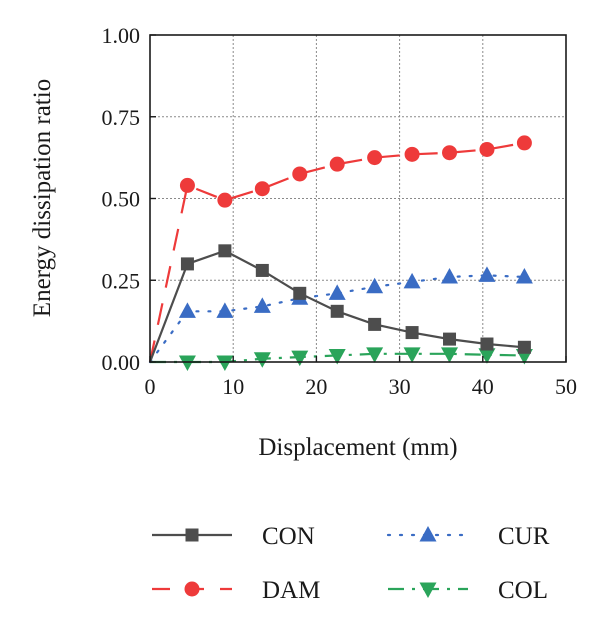  What do you see at coordinates (468, 590) in the screenshot?
I see `legend-item-col: COL` at bounding box center [468, 590].